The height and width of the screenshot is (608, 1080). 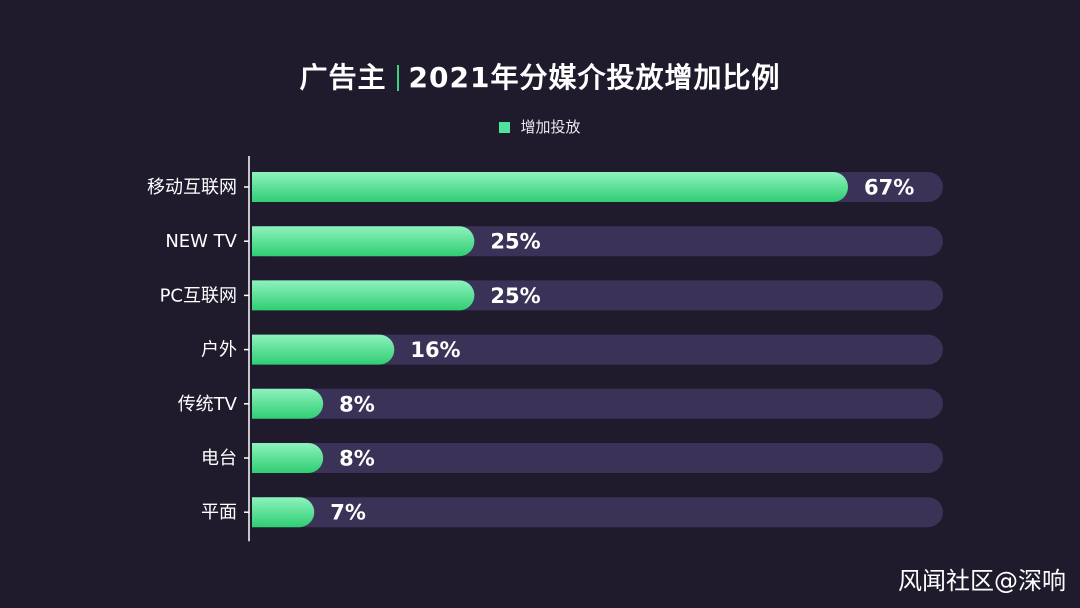 I want to click on value-label: 67%, so click(x=889, y=188).